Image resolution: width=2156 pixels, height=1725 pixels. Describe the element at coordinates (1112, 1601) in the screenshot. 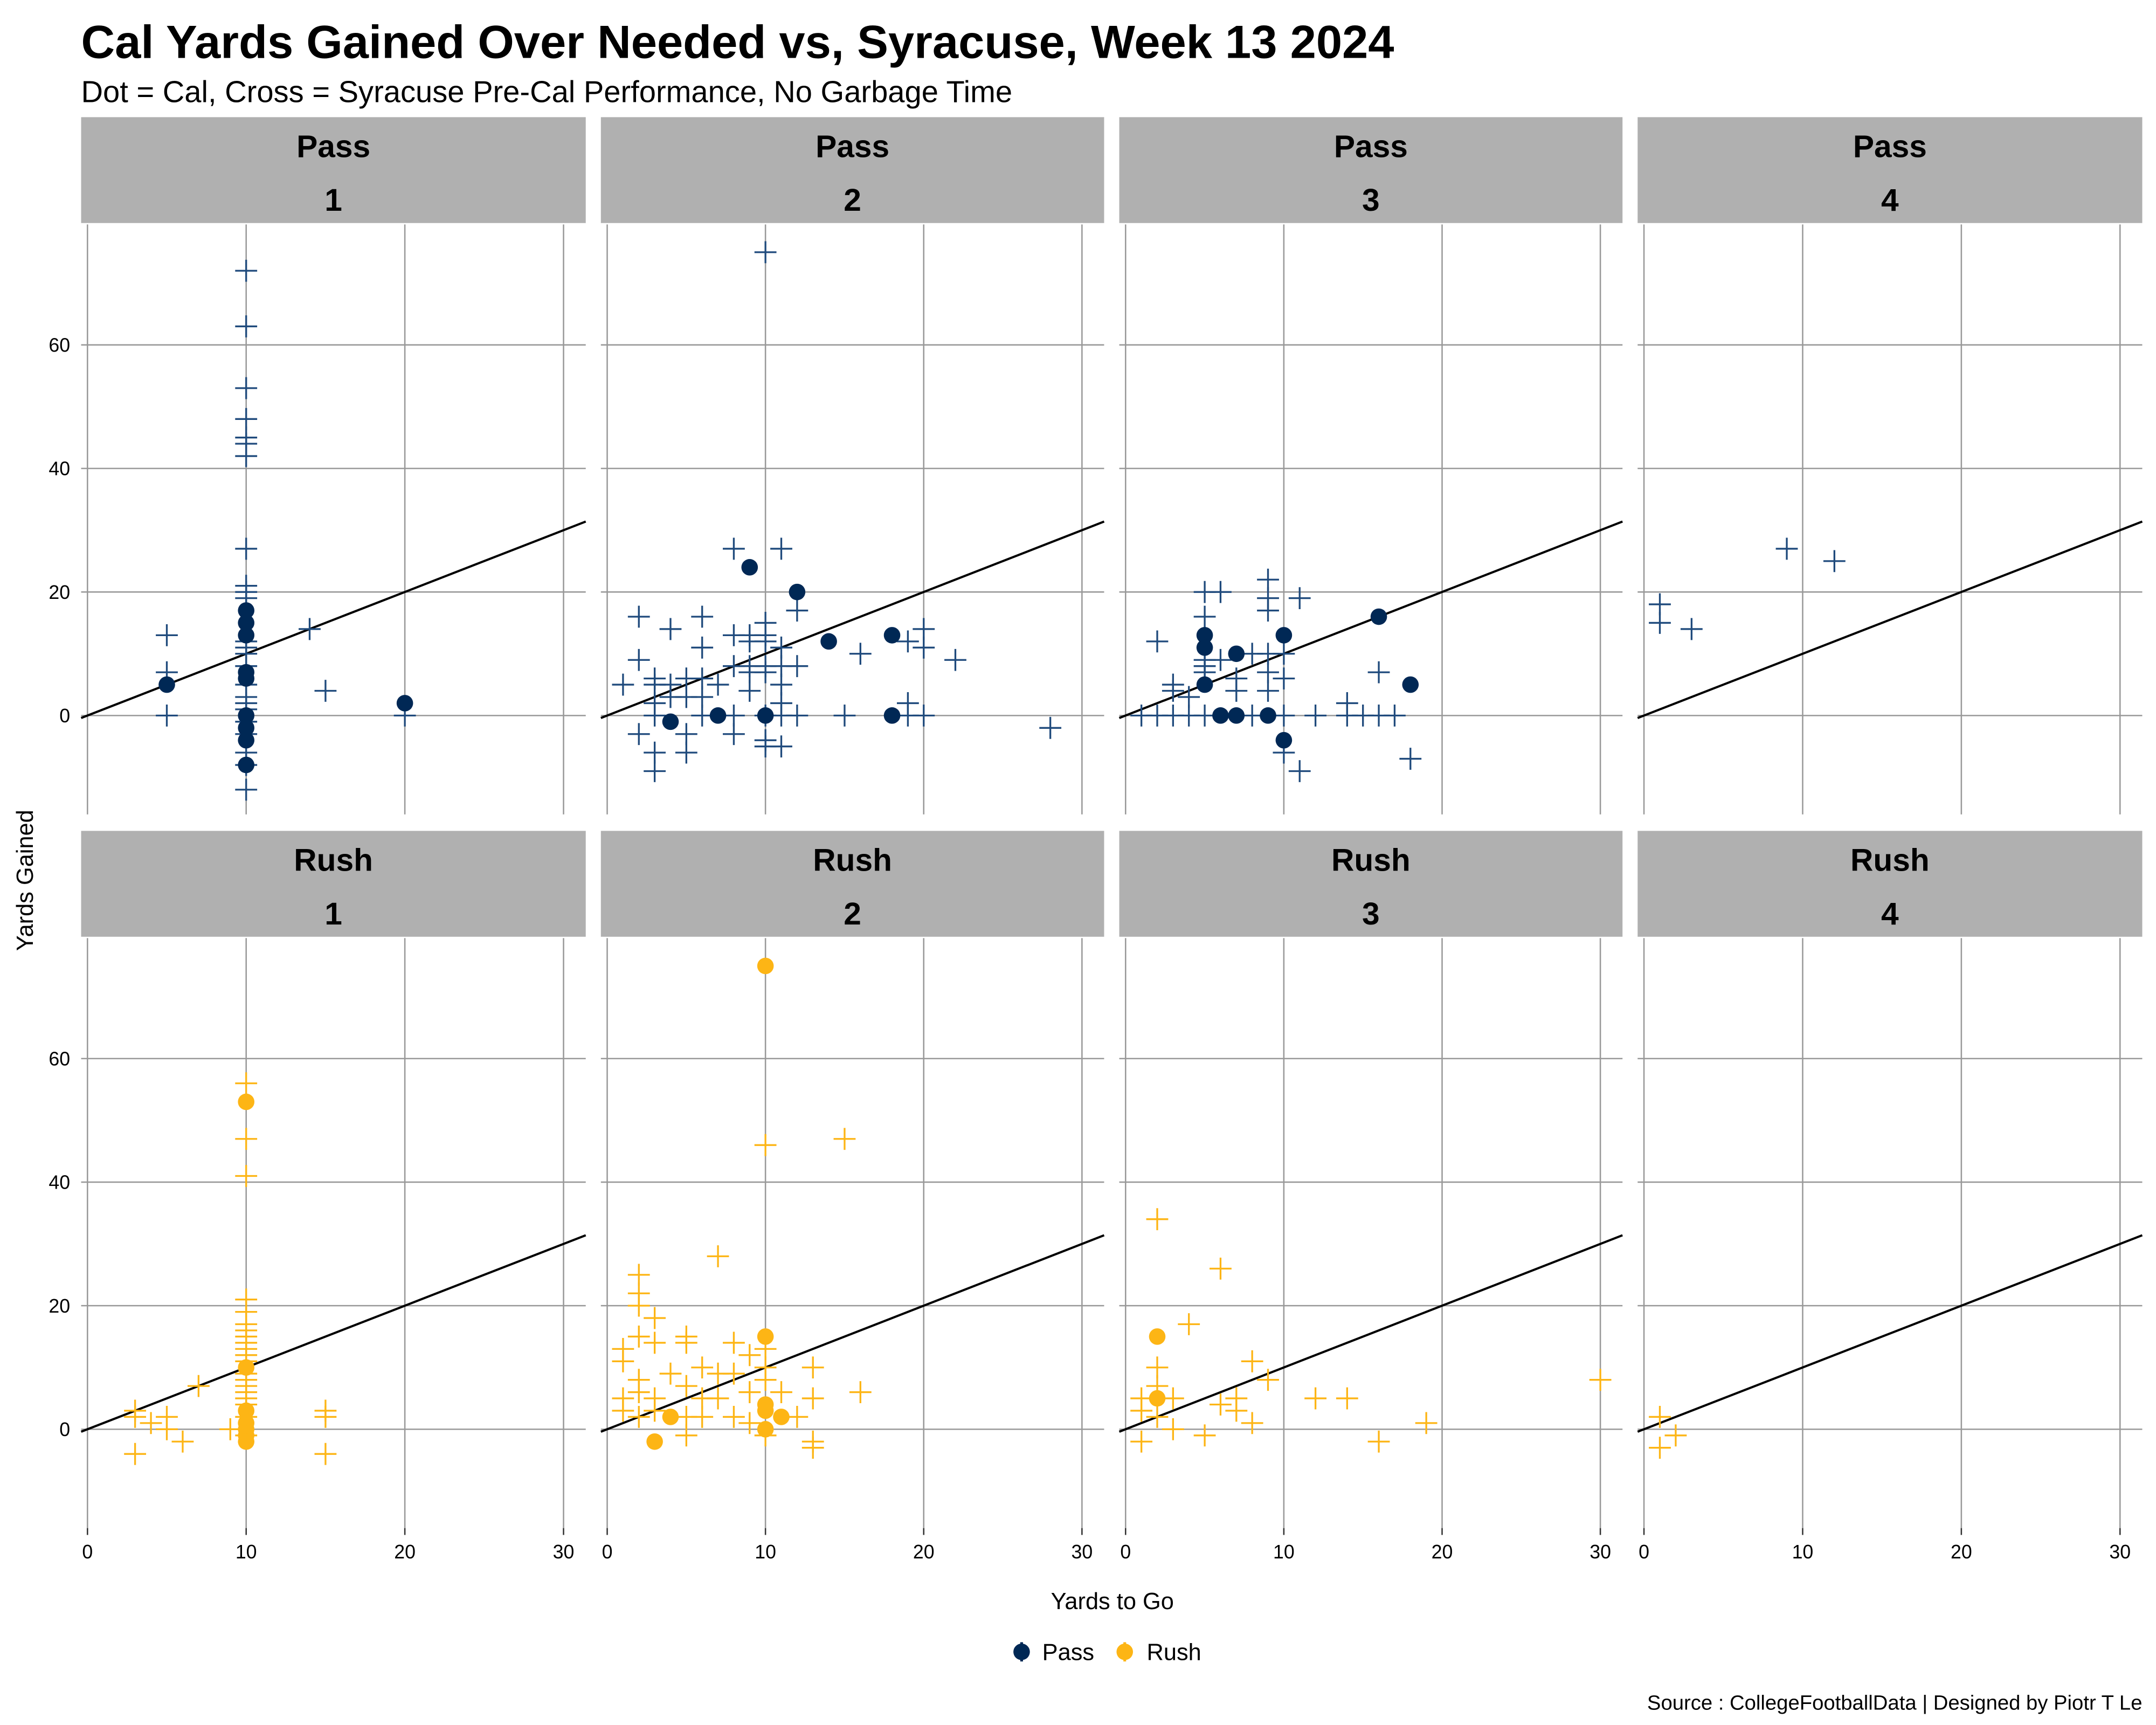

I see `x-axis-title: Yards to Go` at that location.